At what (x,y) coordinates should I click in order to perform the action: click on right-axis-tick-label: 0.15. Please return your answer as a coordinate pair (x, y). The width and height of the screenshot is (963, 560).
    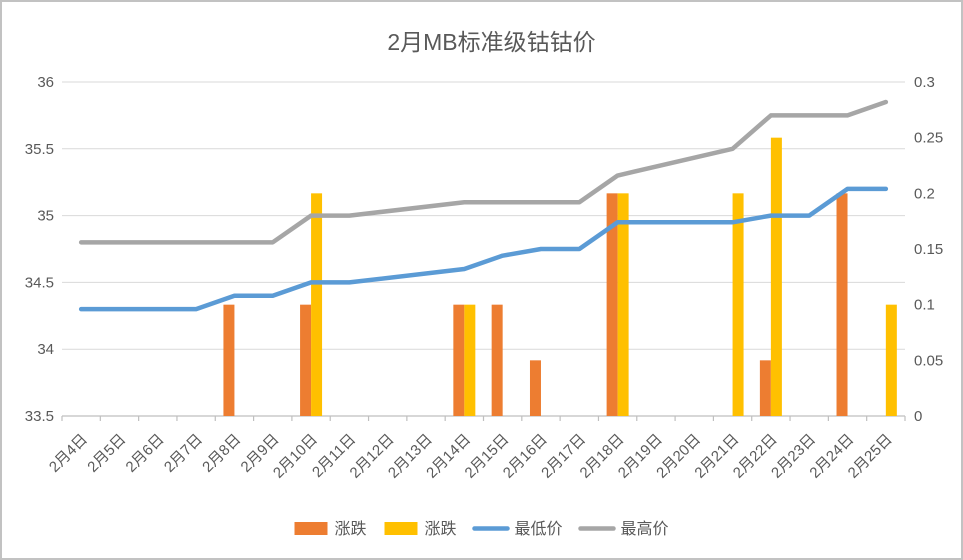
    Looking at the image, I should click on (928, 249).